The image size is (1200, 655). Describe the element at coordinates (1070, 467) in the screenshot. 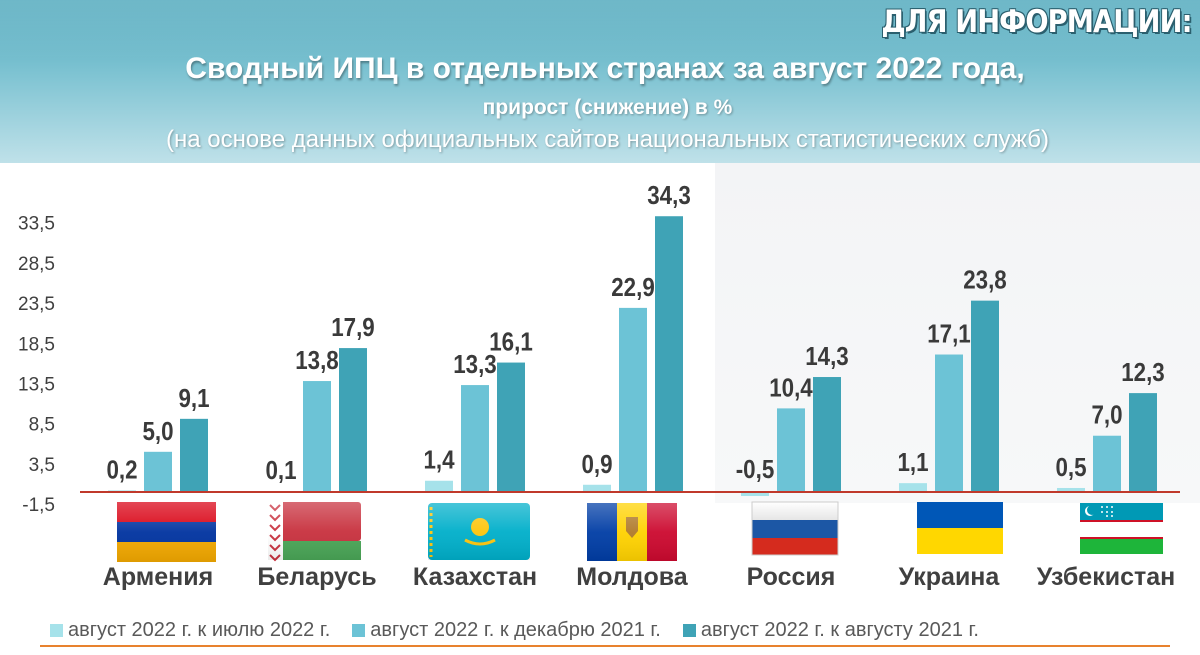

I see `data-label: 0,5` at that location.